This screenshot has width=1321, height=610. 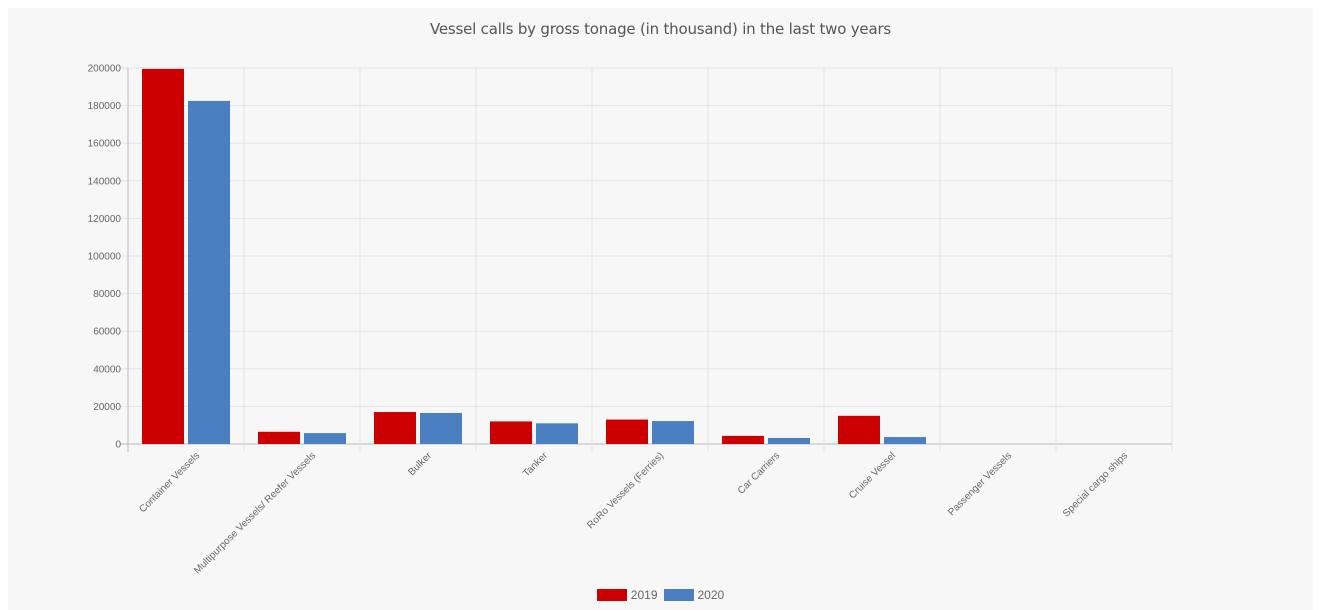 I want to click on y-tick-label: 200000, so click(x=105, y=69).